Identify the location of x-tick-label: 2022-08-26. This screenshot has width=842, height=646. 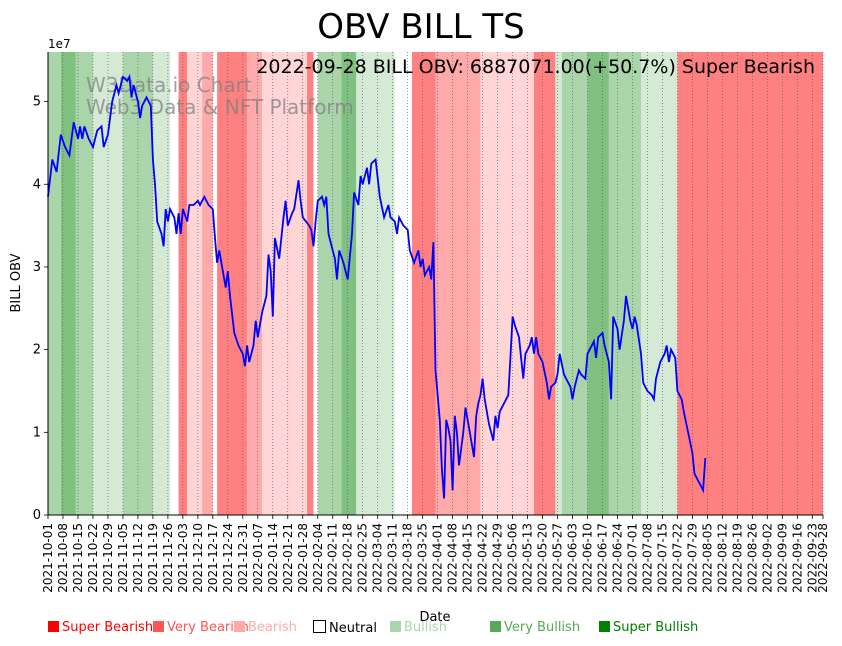
(752, 558).